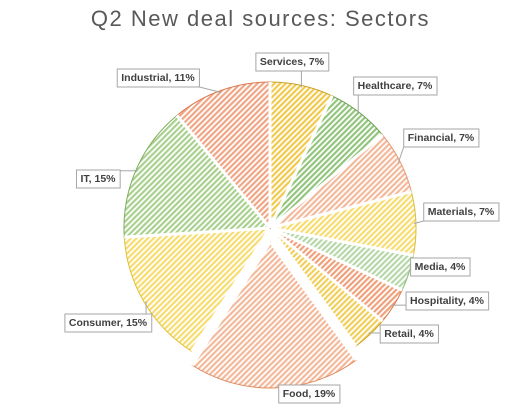  I want to click on data-label-text: IT, 15%, so click(98, 179).